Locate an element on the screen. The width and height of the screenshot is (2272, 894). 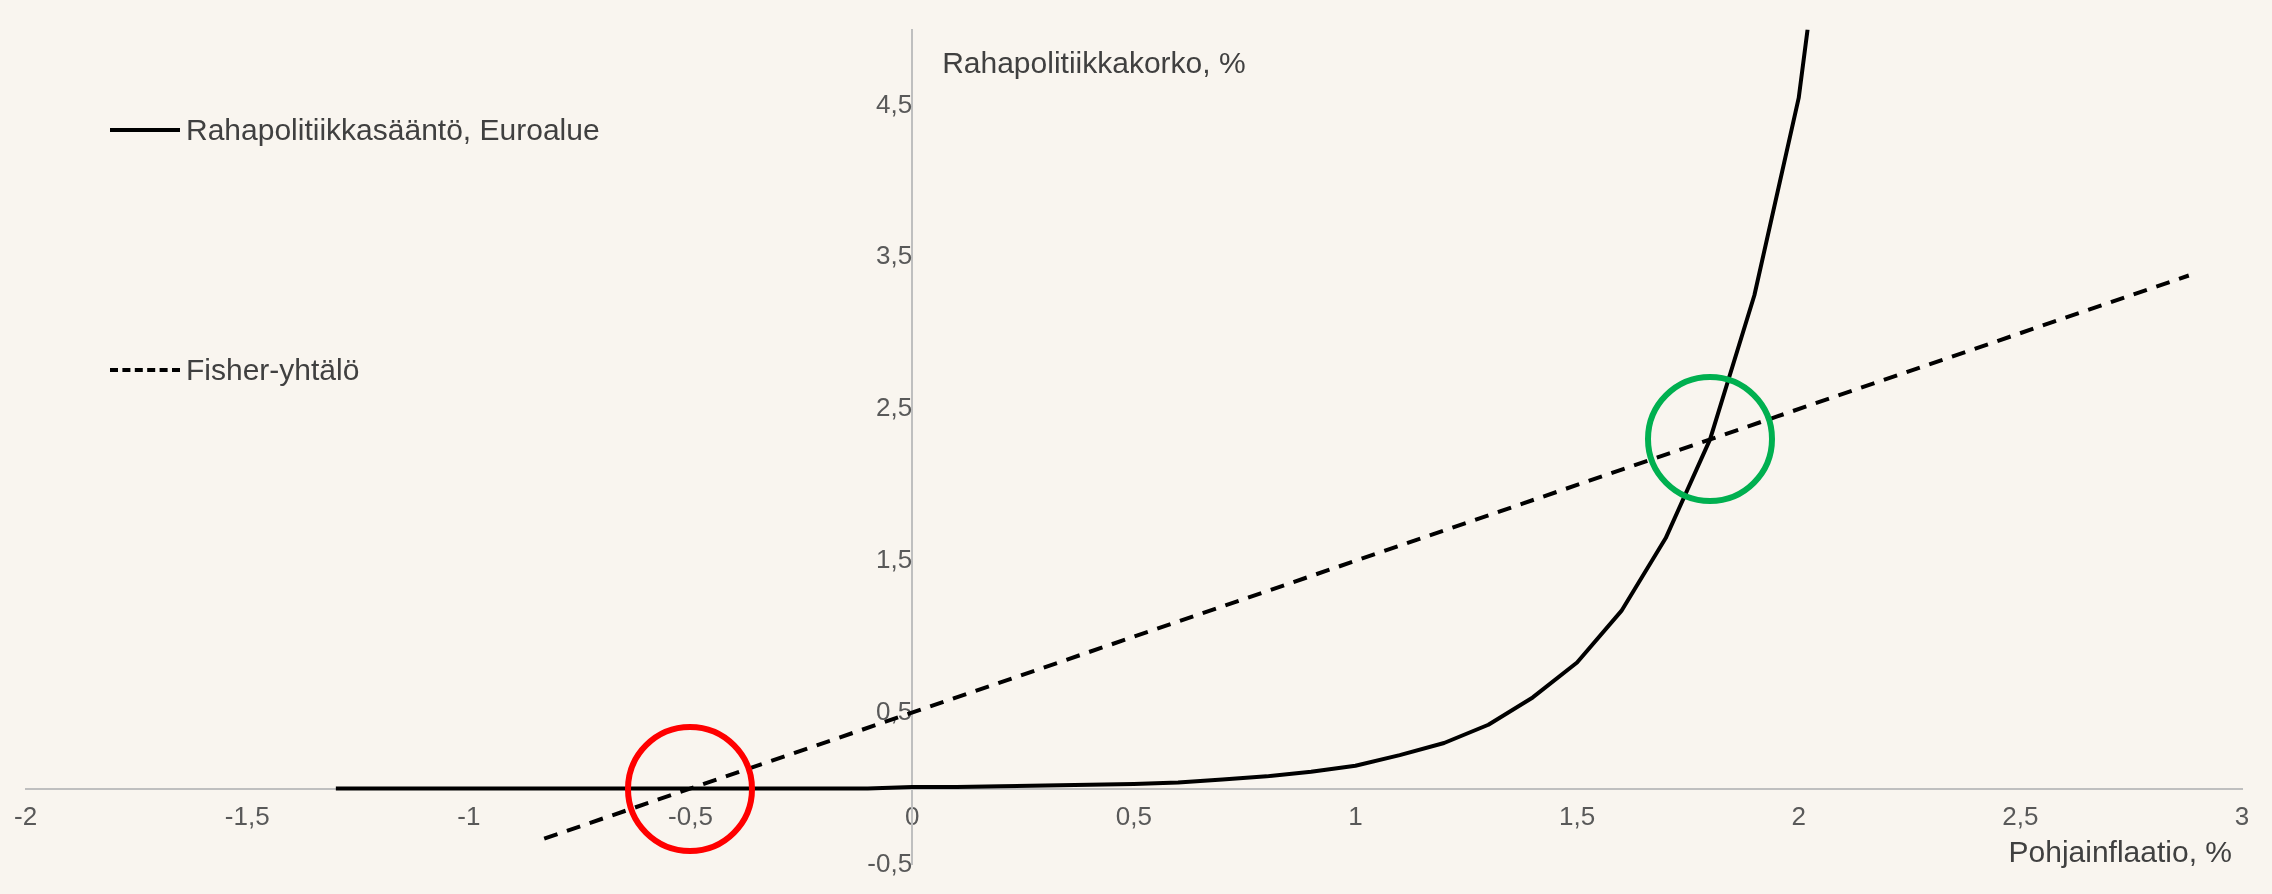
x-tick-label: -1,5 is located at coordinates (247, 816).